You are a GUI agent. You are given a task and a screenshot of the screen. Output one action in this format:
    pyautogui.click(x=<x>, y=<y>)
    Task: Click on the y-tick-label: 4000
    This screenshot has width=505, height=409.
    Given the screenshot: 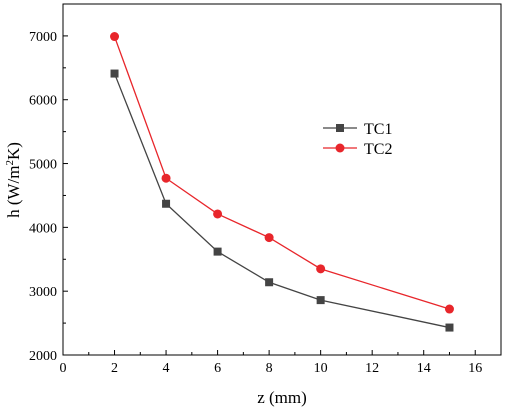 What is the action you would take?
    pyautogui.click(x=43, y=228)
    